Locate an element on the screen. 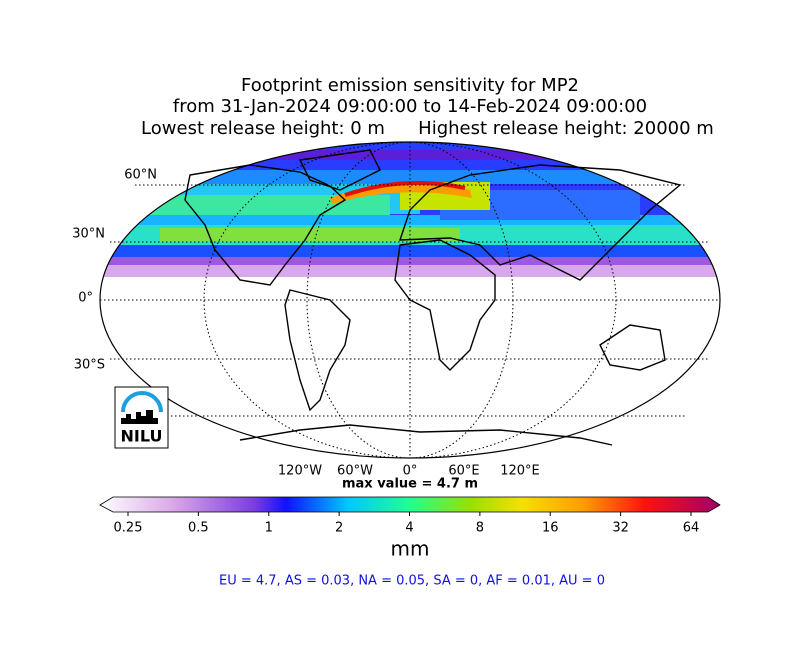 This screenshot has width=800, height=654. lat-label: 60°N is located at coordinates (140, 175).